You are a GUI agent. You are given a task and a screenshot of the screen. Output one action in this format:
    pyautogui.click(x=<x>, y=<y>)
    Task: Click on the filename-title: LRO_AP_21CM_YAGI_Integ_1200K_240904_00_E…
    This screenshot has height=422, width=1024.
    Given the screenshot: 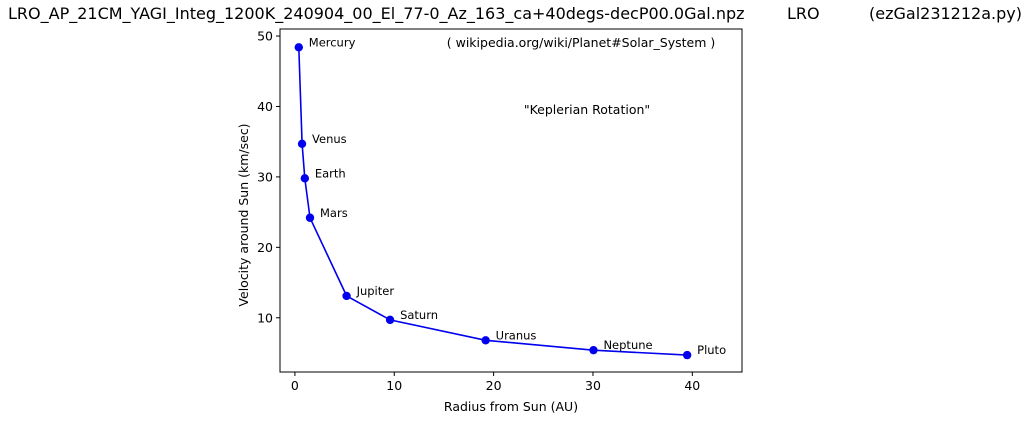 What is the action you would take?
    pyautogui.click(x=376, y=13)
    